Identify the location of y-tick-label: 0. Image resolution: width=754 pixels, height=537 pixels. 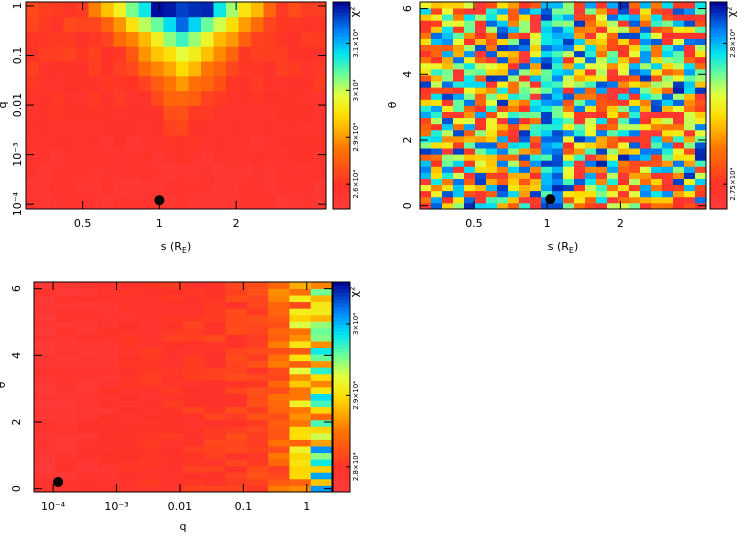
(16, 488).